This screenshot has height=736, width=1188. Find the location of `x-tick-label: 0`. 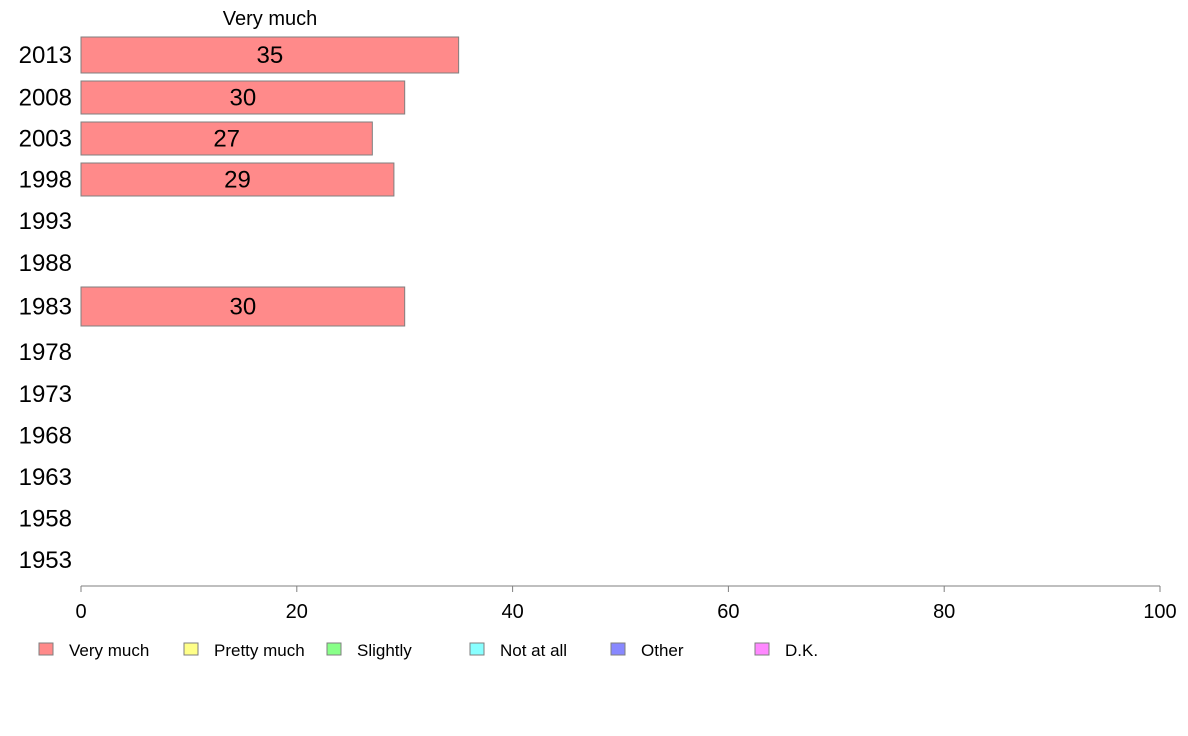

x-tick-label: 0 is located at coordinates (80, 612).